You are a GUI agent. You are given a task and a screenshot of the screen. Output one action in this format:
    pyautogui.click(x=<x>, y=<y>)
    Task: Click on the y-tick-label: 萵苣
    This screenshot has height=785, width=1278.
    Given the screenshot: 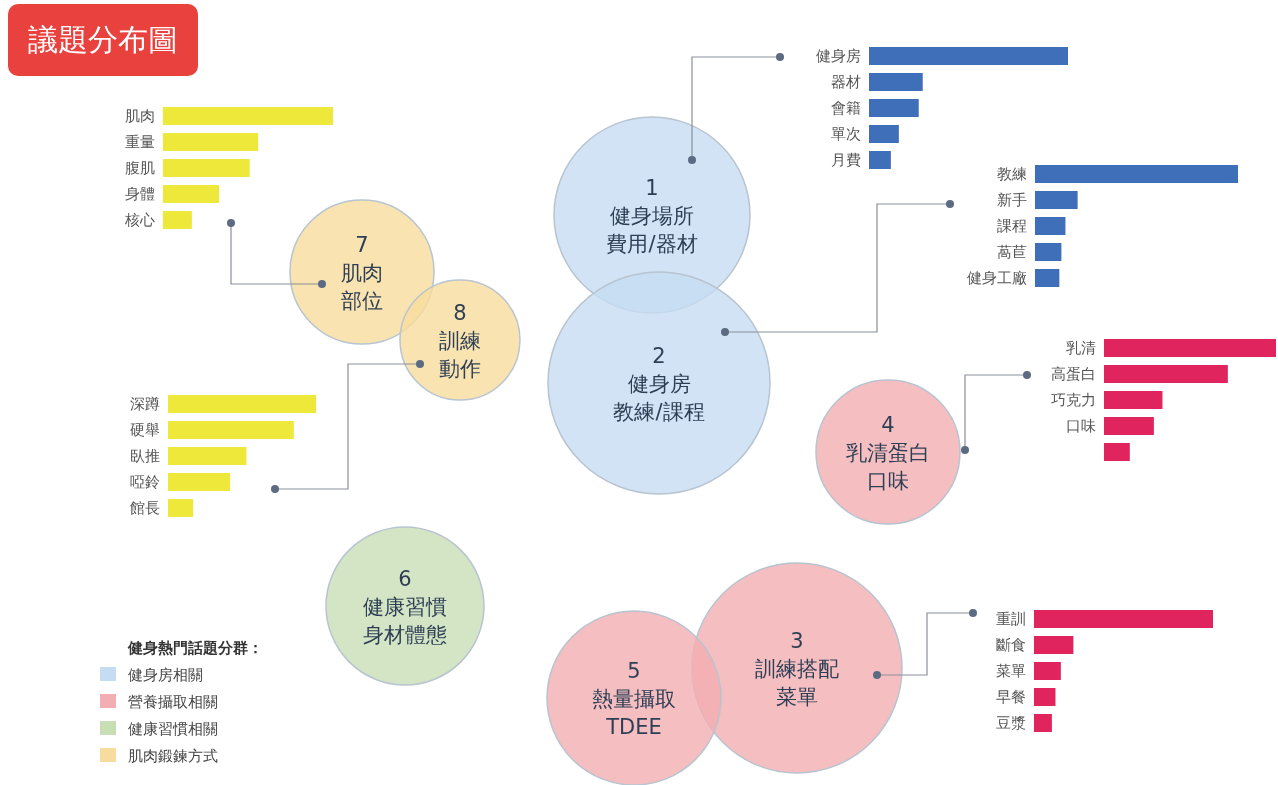 What is the action you would take?
    pyautogui.click(x=1012, y=252)
    